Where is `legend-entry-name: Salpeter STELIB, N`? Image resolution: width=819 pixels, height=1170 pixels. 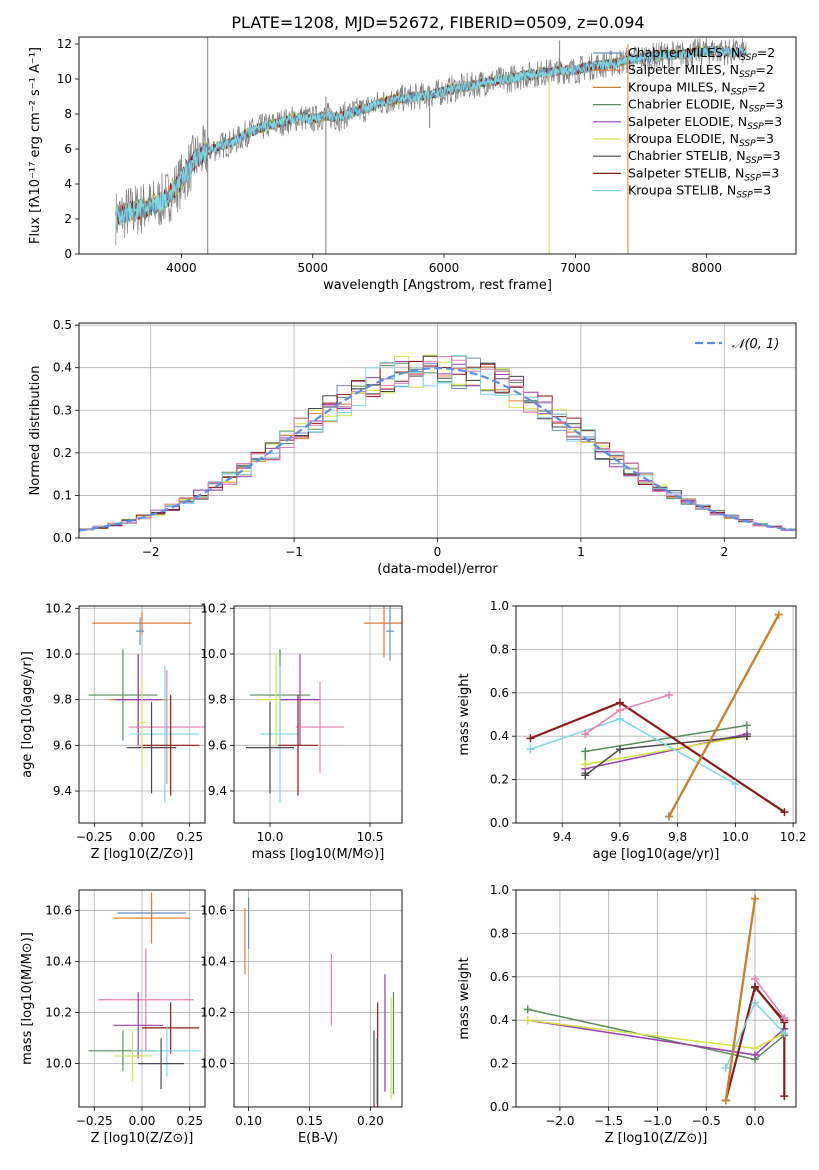
legend-entry-name: Salpeter STELIB, N is located at coordinates (686, 172).